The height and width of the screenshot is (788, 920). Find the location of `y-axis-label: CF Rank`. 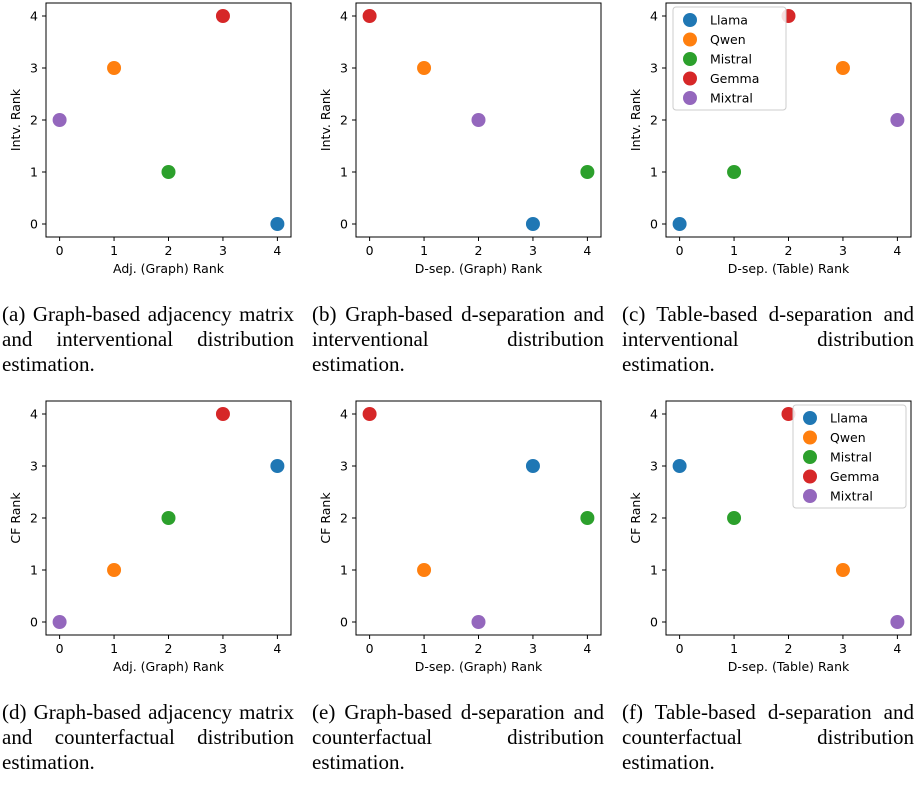

y-axis-label: CF Rank is located at coordinates (635, 518).